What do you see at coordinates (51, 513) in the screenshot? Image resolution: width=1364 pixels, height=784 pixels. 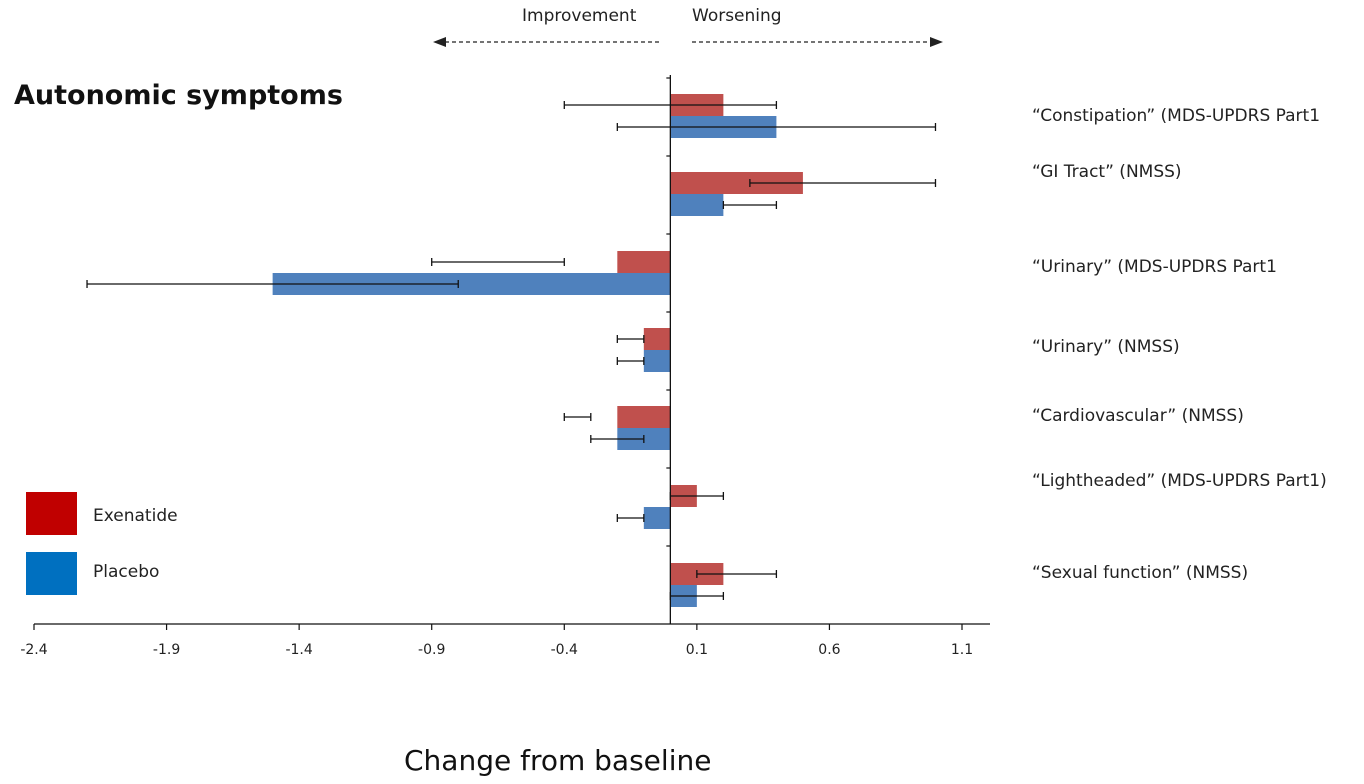 I see `legend-swatch-exenatide` at bounding box center [51, 513].